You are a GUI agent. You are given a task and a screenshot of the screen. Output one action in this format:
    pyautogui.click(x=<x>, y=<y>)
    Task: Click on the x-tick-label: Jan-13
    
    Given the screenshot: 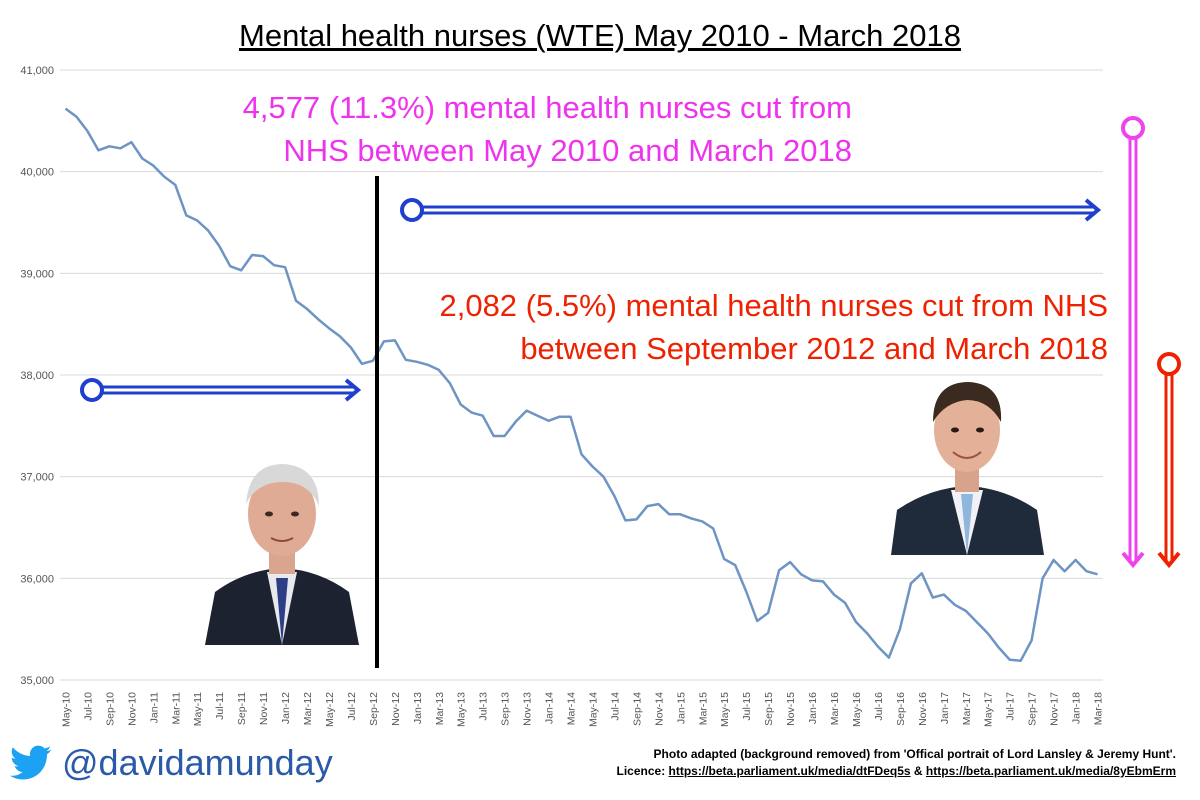 What is the action you would take?
    pyautogui.click(x=418, y=708)
    